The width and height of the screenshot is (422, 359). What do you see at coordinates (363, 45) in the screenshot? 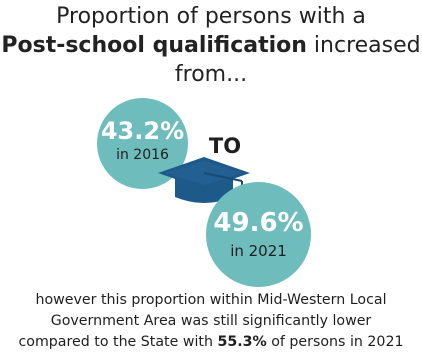
I see `headline-line-2-rest: increased` at bounding box center [363, 45].